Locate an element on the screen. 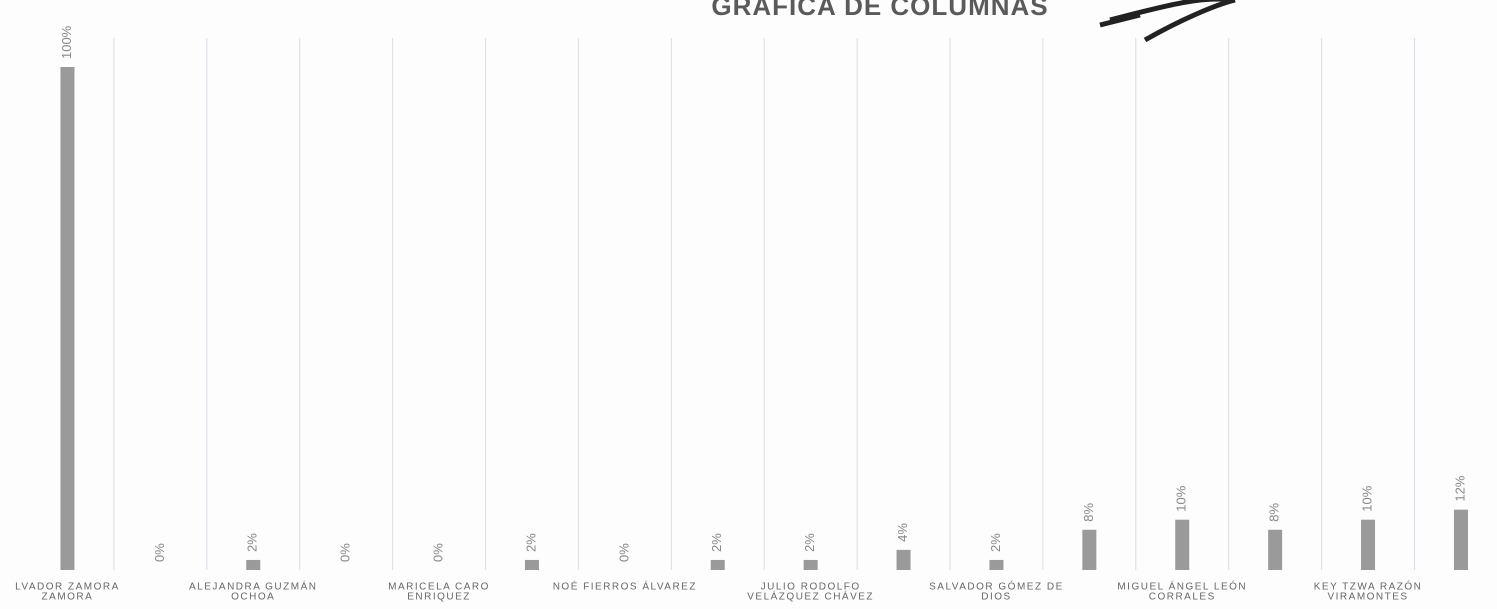 This screenshot has height=609, width=1497. x-tick-label: OCHOA is located at coordinates (253, 597).